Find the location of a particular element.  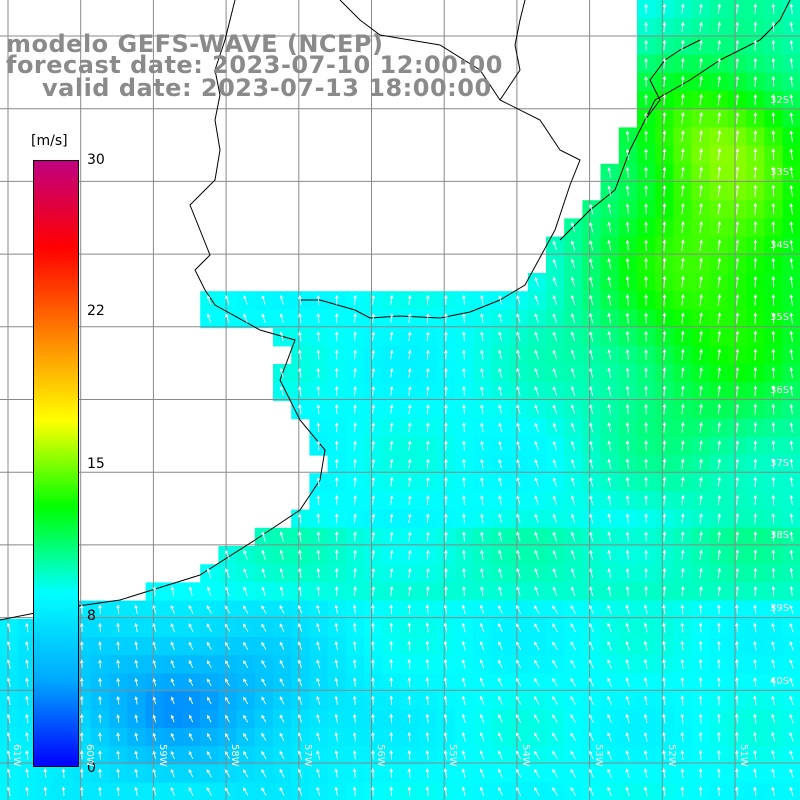

lon-label-59w: 59W is located at coordinates (162, 755).